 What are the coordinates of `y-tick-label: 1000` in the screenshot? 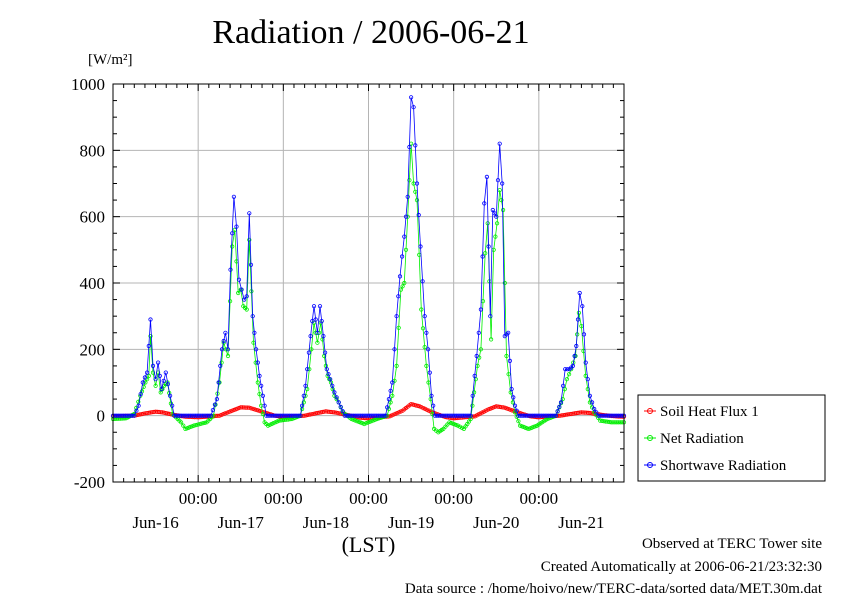 It's located at (88, 84).